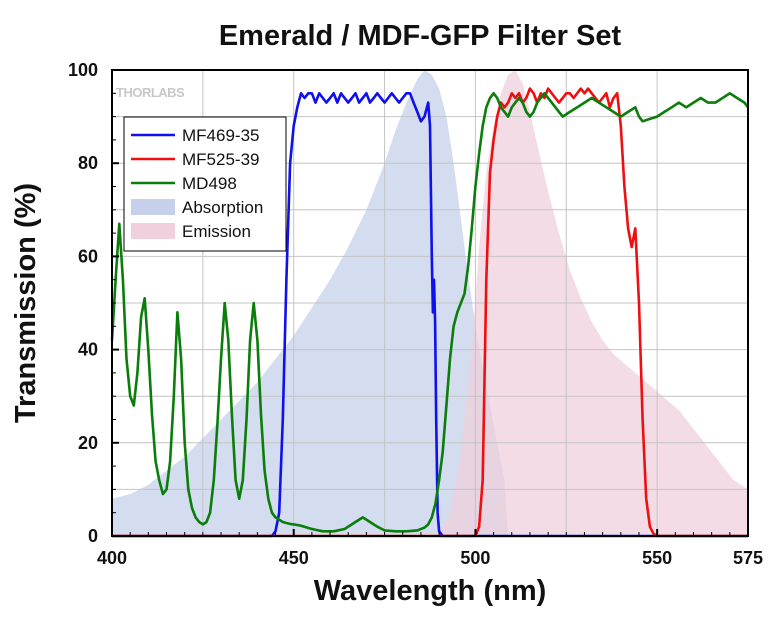 The image size is (780, 630). Describe the element at coordinates (83, 70) in the screenshot. I see `y-tick-label: 100` at that location.